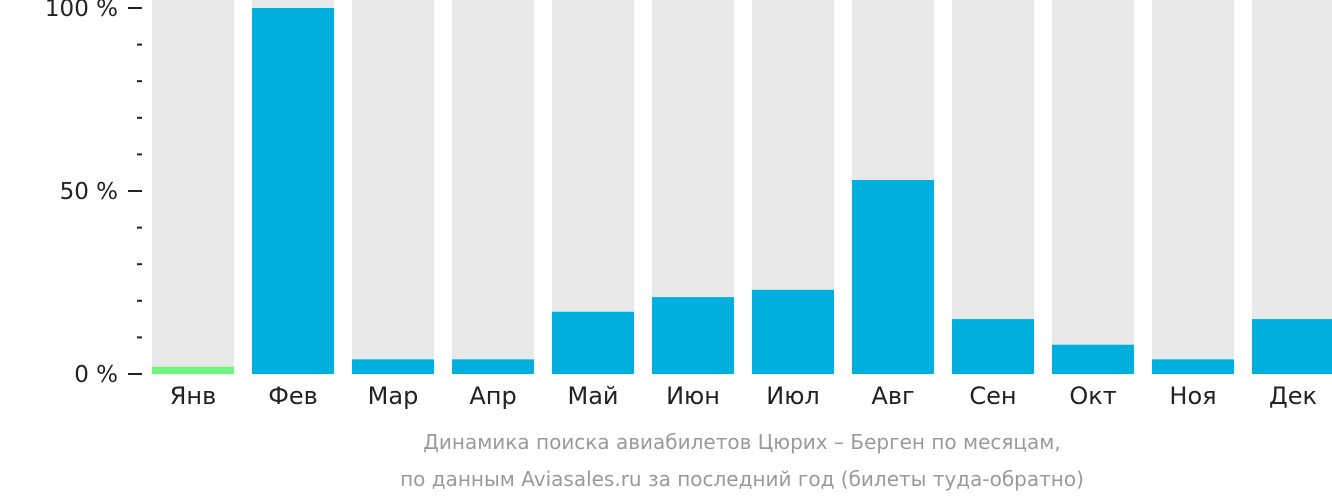  Describe the element at coordinates (1293, 396) in the screenshot. I see `x-tick-label-12: Дек` at that location.